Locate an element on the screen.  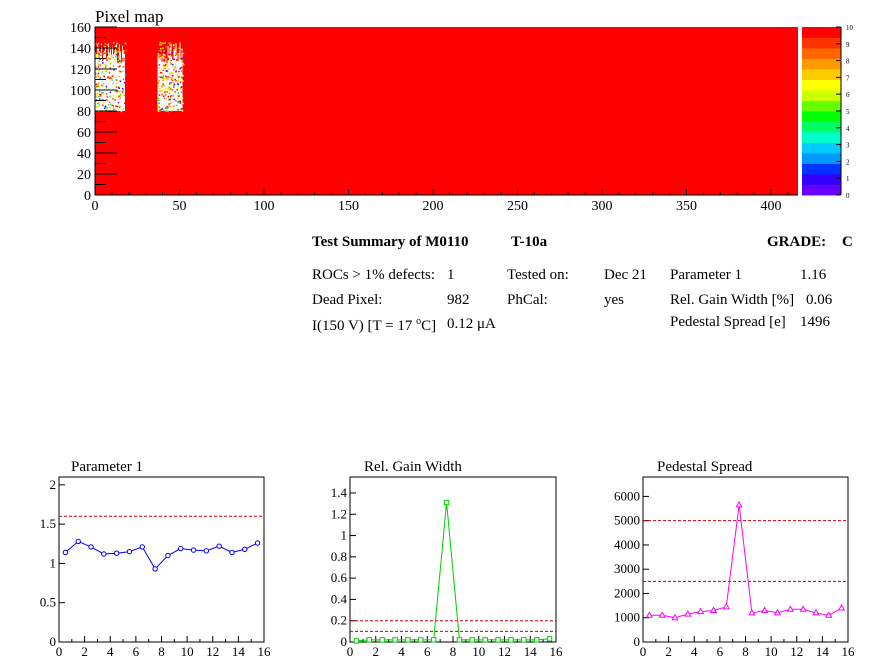
color-scale-label: 0 is located at coordinates (848, 196).